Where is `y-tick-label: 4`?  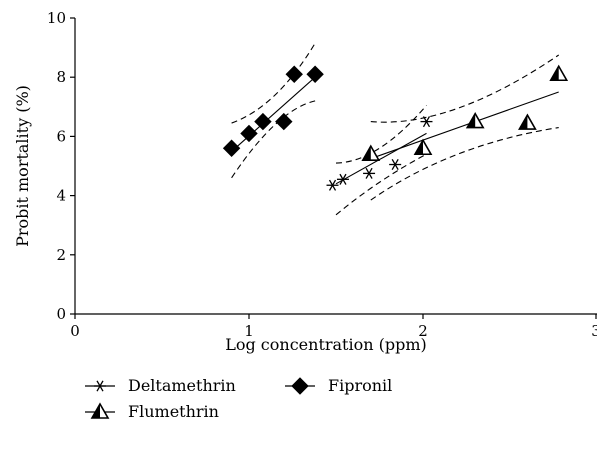
y-tick-label: 4 is located at coordinates (61, 196).